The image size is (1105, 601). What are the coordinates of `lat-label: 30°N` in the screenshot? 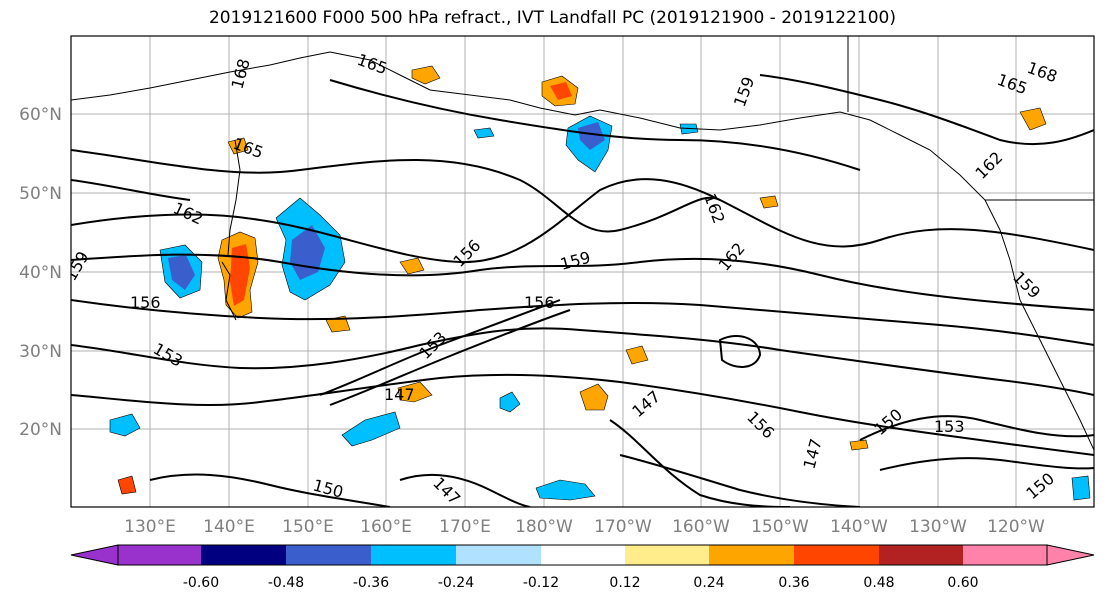 It's located at (40, 352).